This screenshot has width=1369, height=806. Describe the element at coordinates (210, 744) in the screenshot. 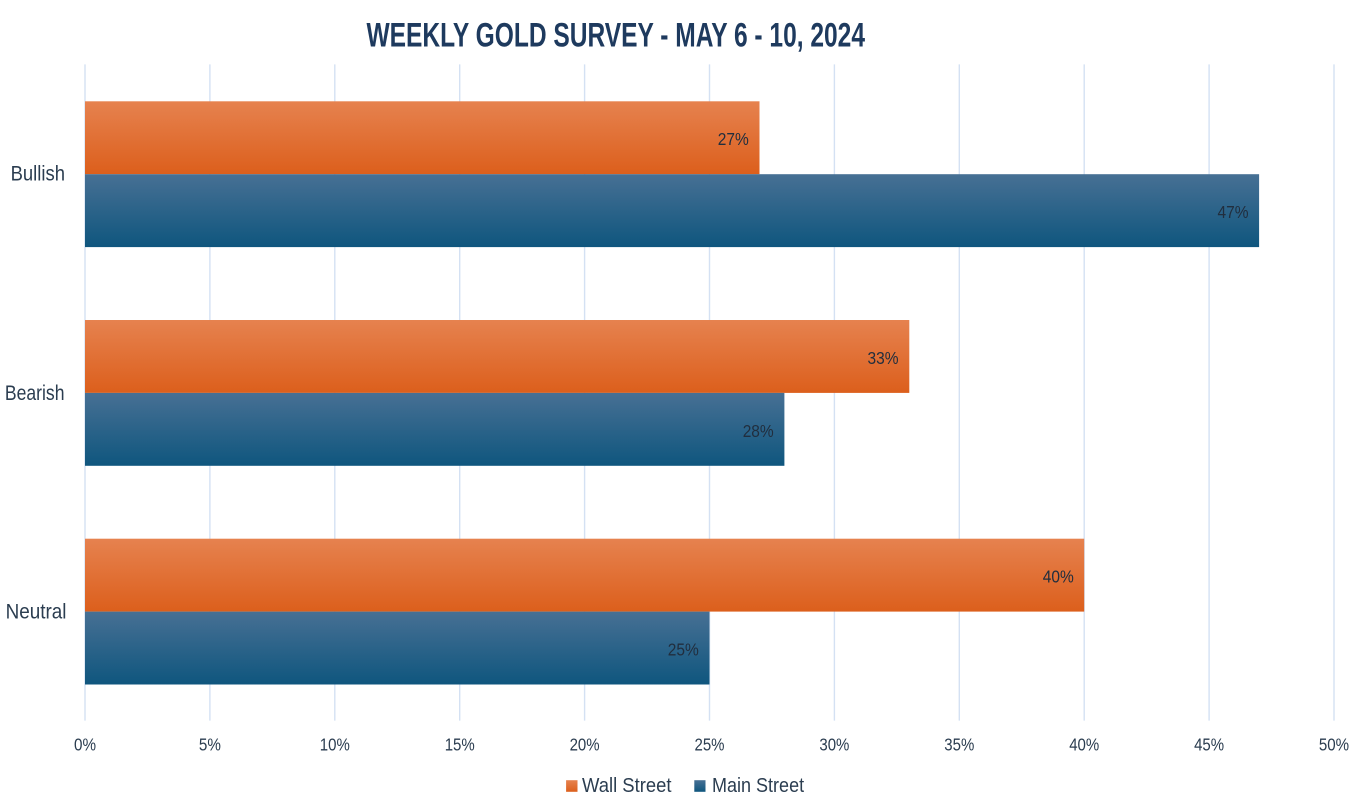

I see `svg-text: 5%` at that location.